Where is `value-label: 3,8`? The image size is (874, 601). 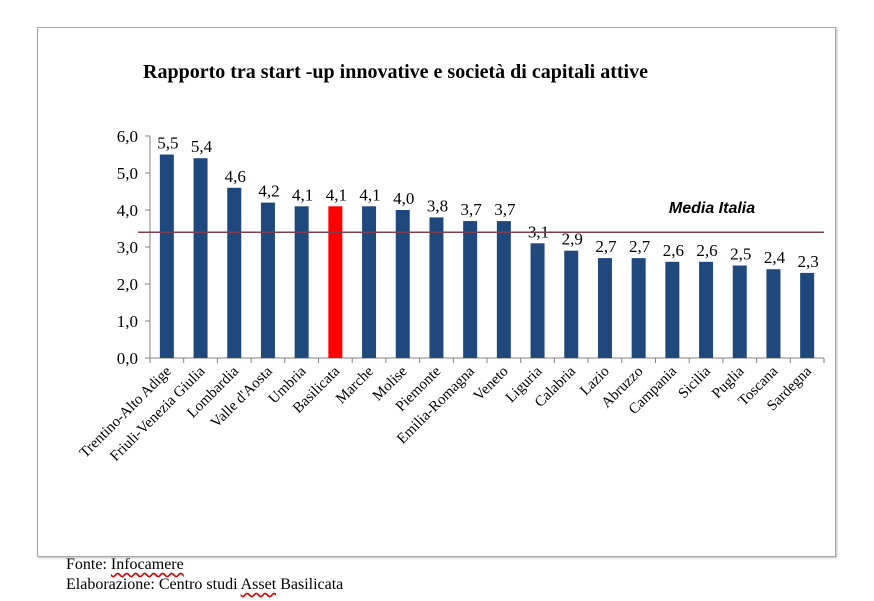
value-label: 3,8 is located at coordinates (437, 205).